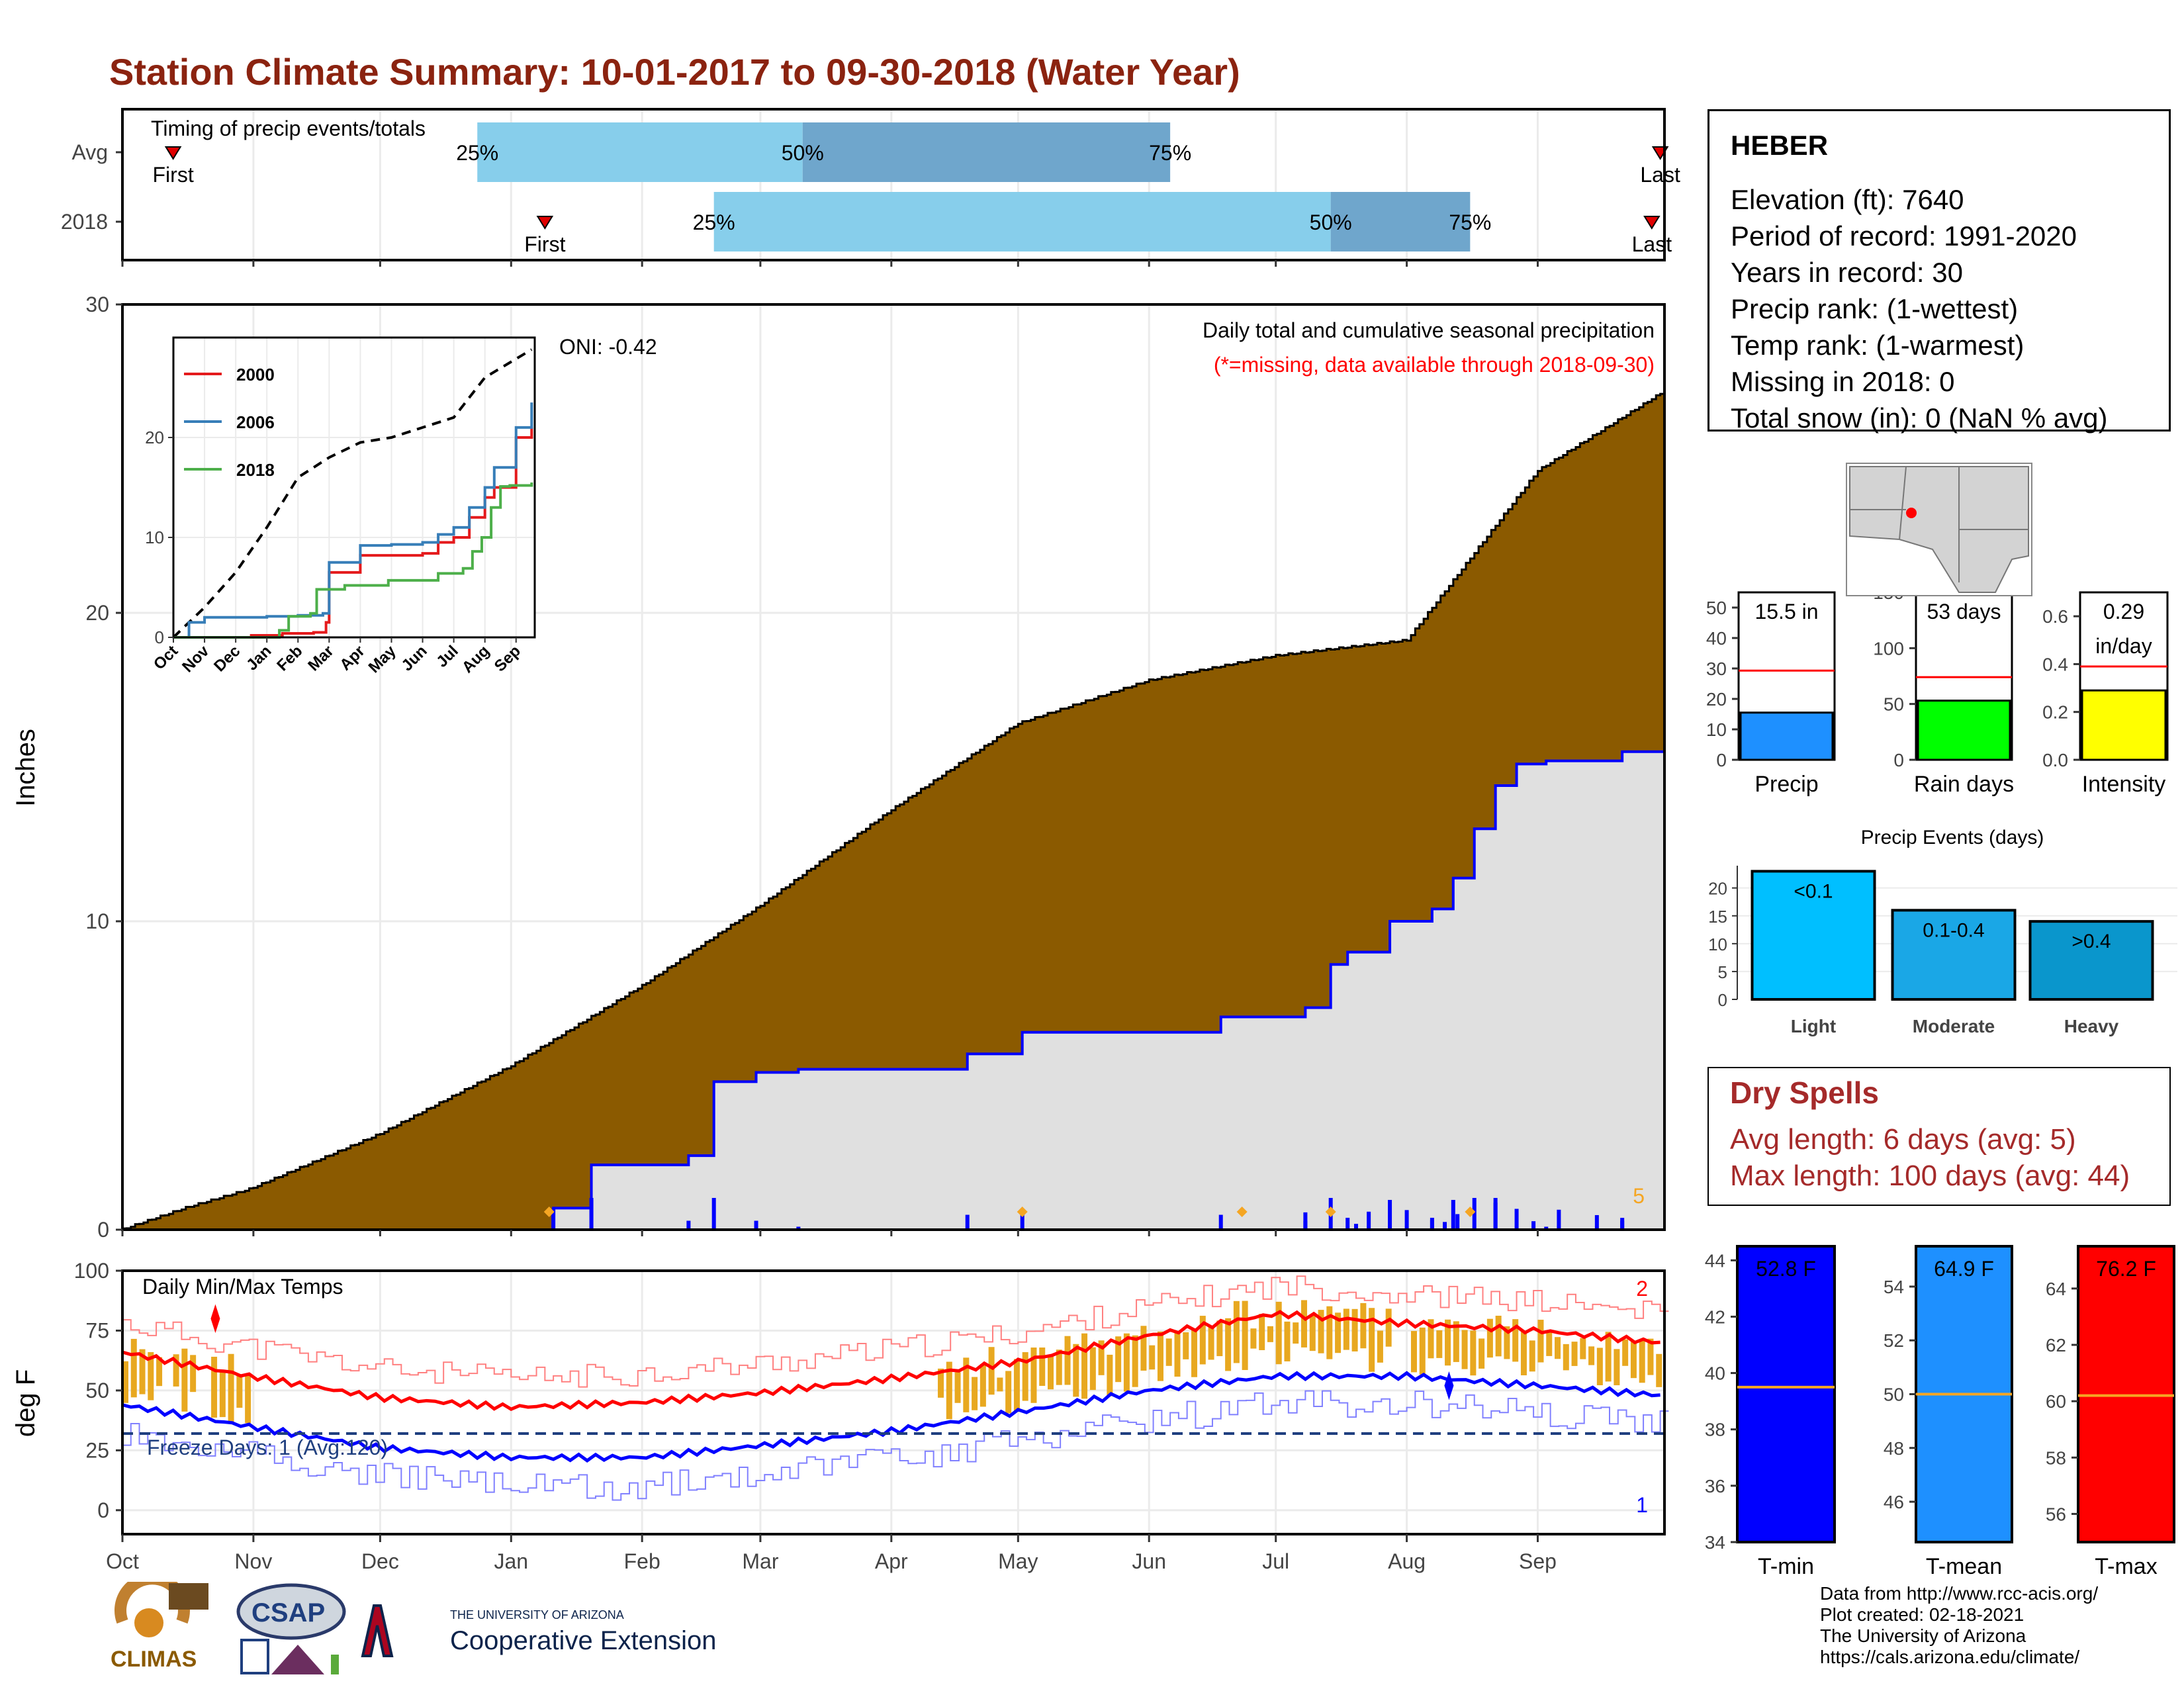 The image size is (2184, 1691). Describe the element at coordinates (1786, 1269) in the screenshot. I see `temp-summary-value-0: 52.8 F` at that location.